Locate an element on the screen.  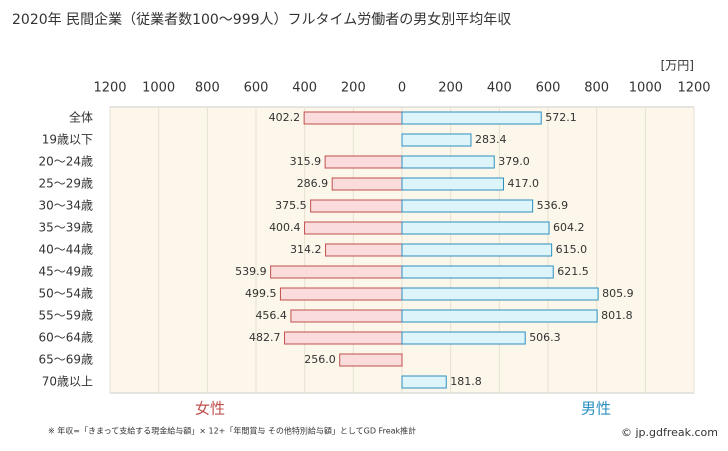
category-label: 50〜54歳 is located at coordinates (65, 294).